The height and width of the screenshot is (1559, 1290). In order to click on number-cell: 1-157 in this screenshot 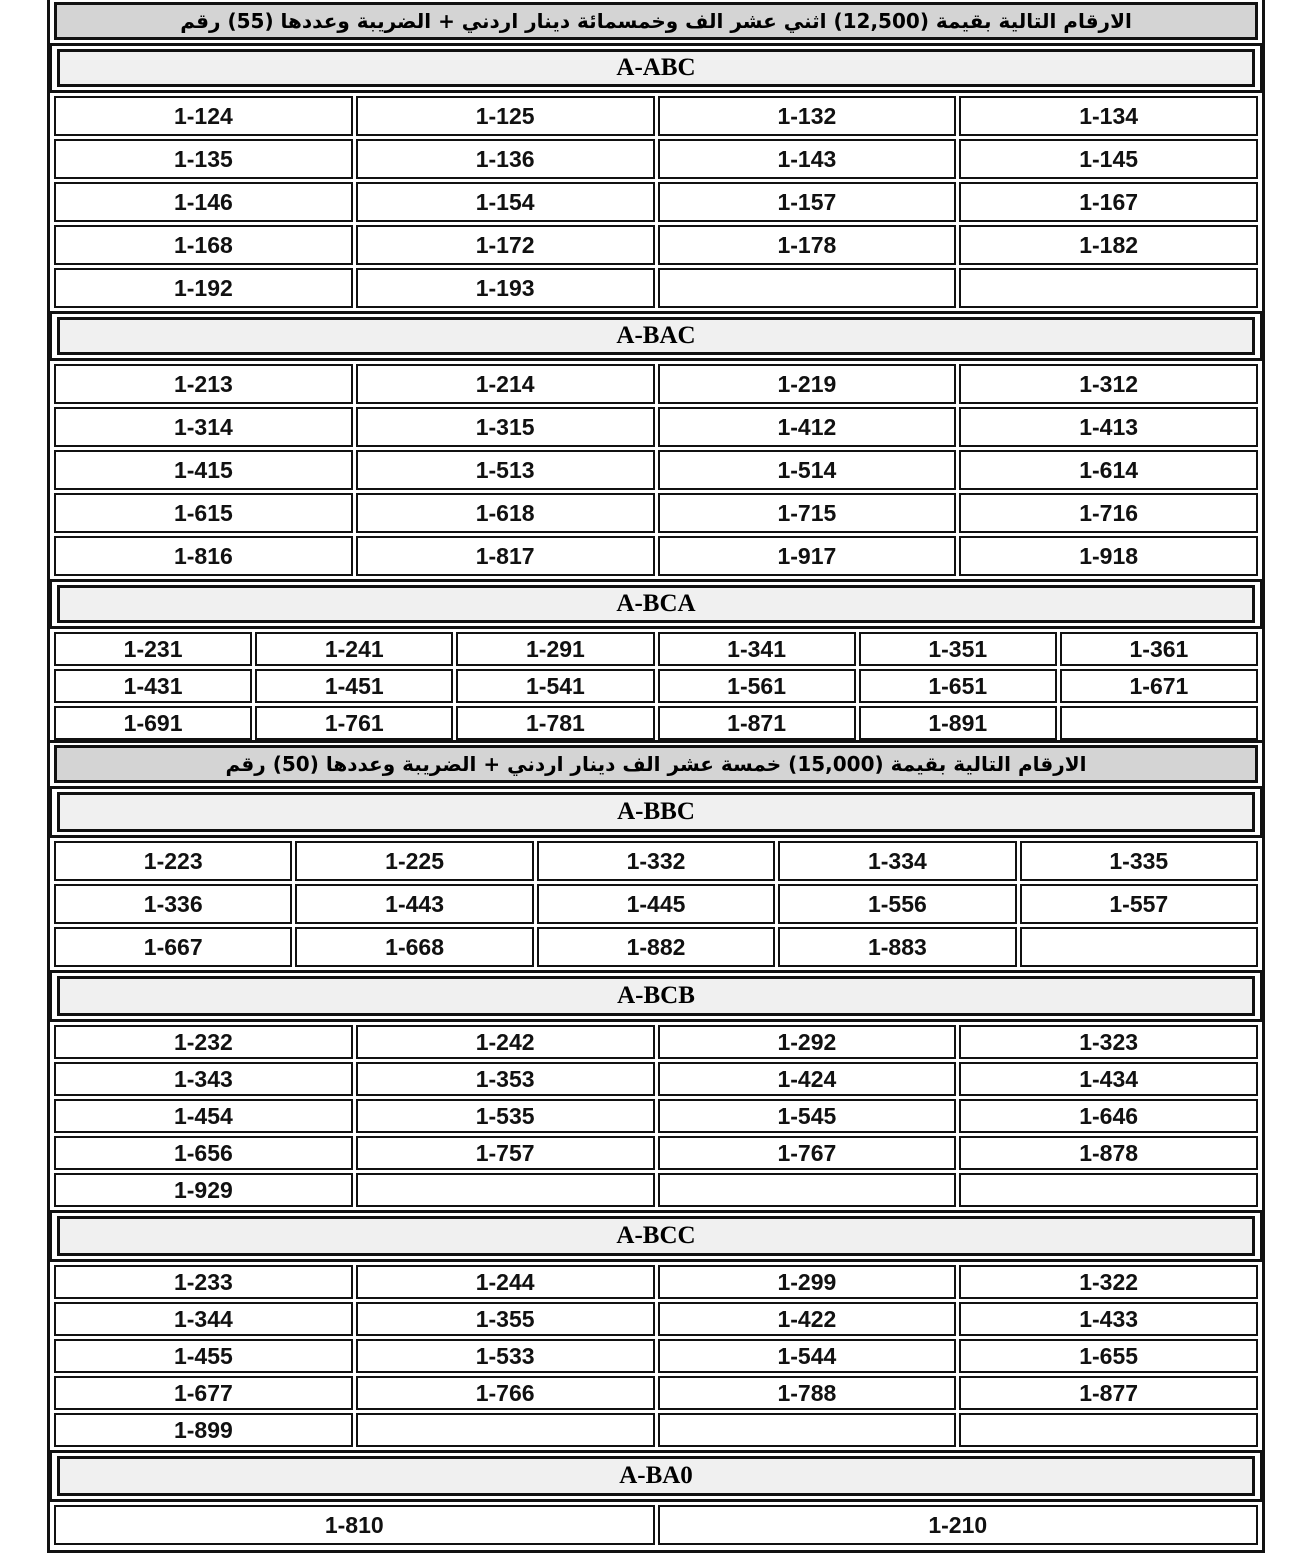, I will do `click(807, 202)`.